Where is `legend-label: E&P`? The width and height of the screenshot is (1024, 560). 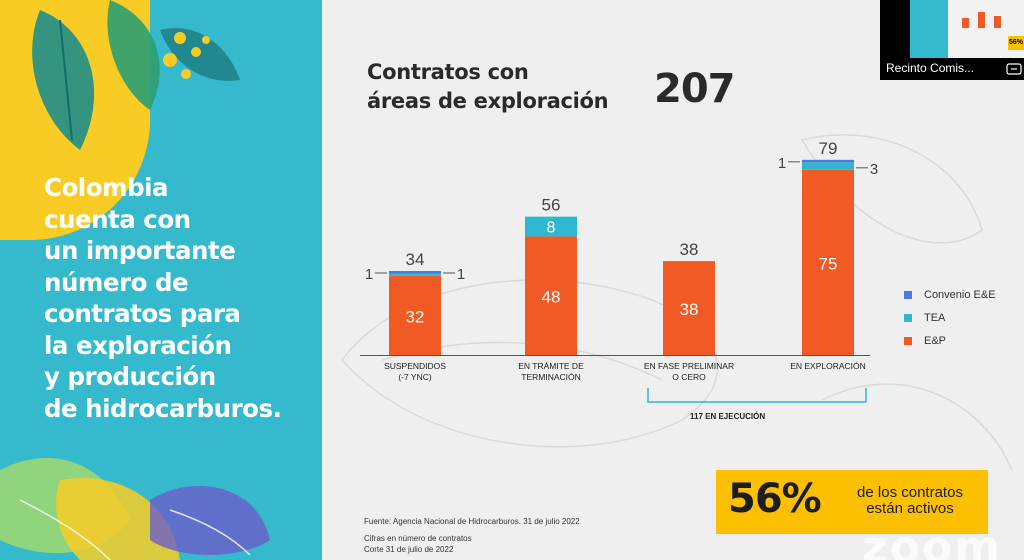
legend-label: E&P is located at coordinates (935, 340).